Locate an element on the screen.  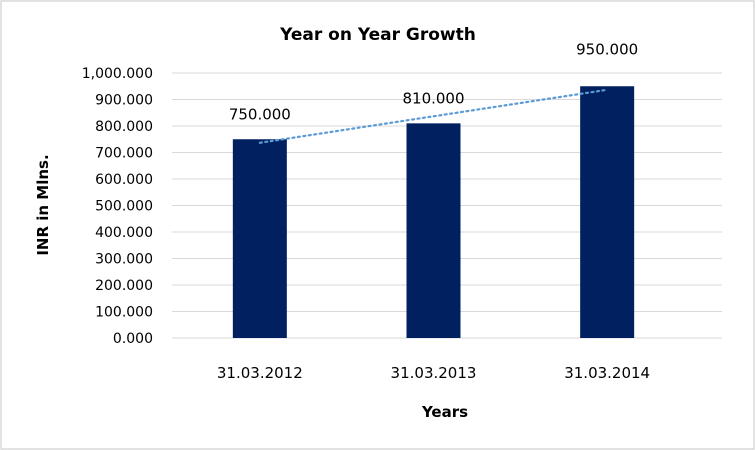
x-tick-label: 31.03.2013 is located at coordinates (434, 373).